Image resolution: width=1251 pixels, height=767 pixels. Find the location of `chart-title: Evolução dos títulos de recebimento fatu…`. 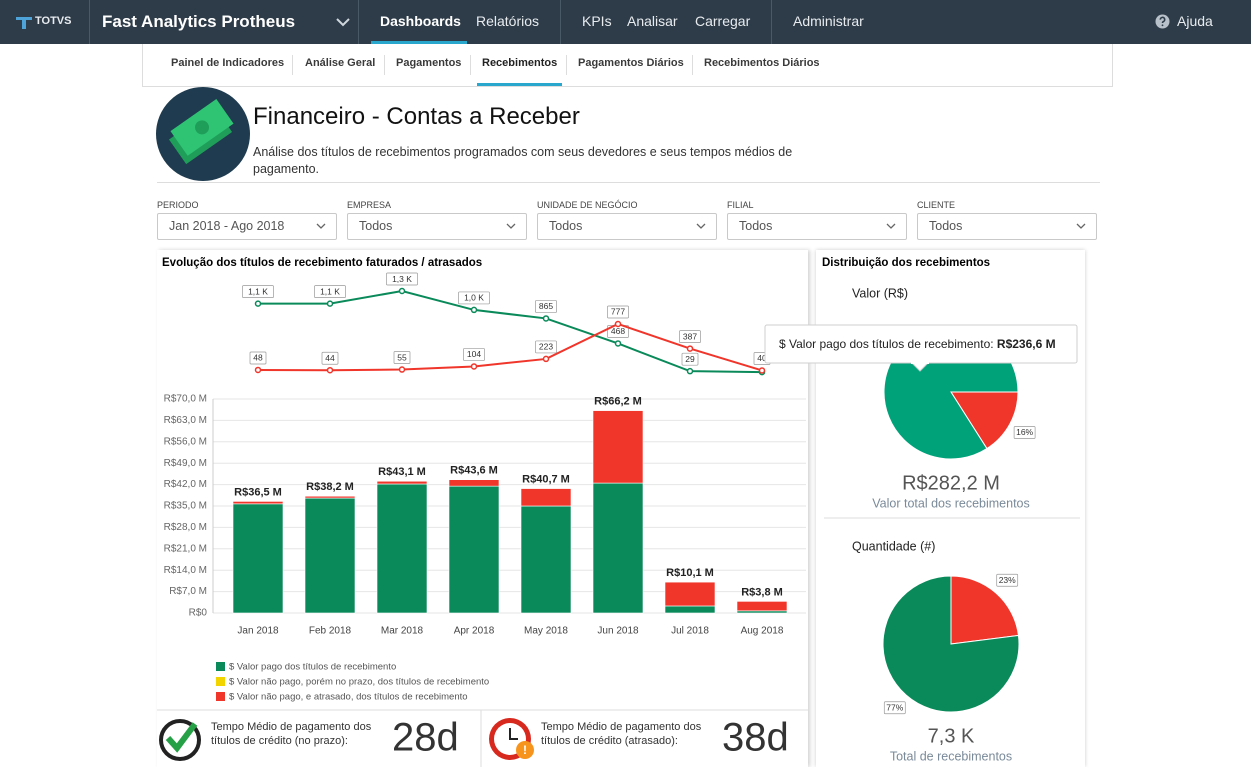

chart-title: Evolução dos títulos de recebimento fatu… is located at coordinates (322, 263).